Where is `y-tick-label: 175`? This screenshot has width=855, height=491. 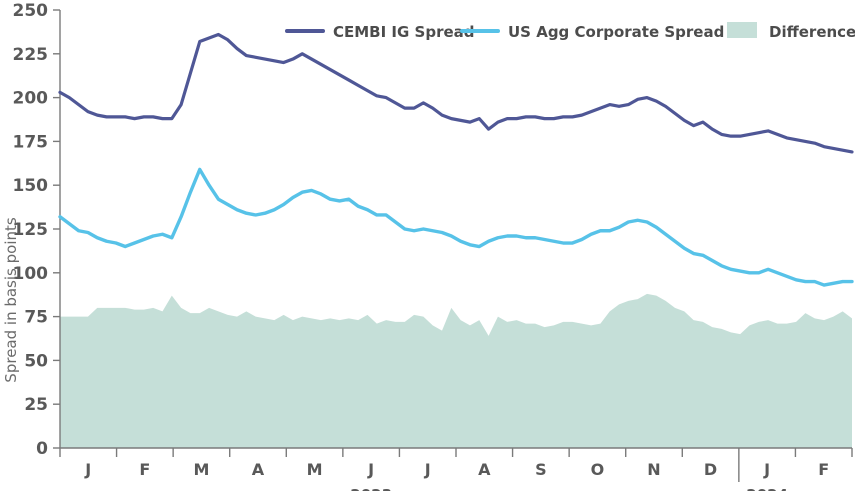
y-tick-label: 175 is located at coordinates (31, 142).